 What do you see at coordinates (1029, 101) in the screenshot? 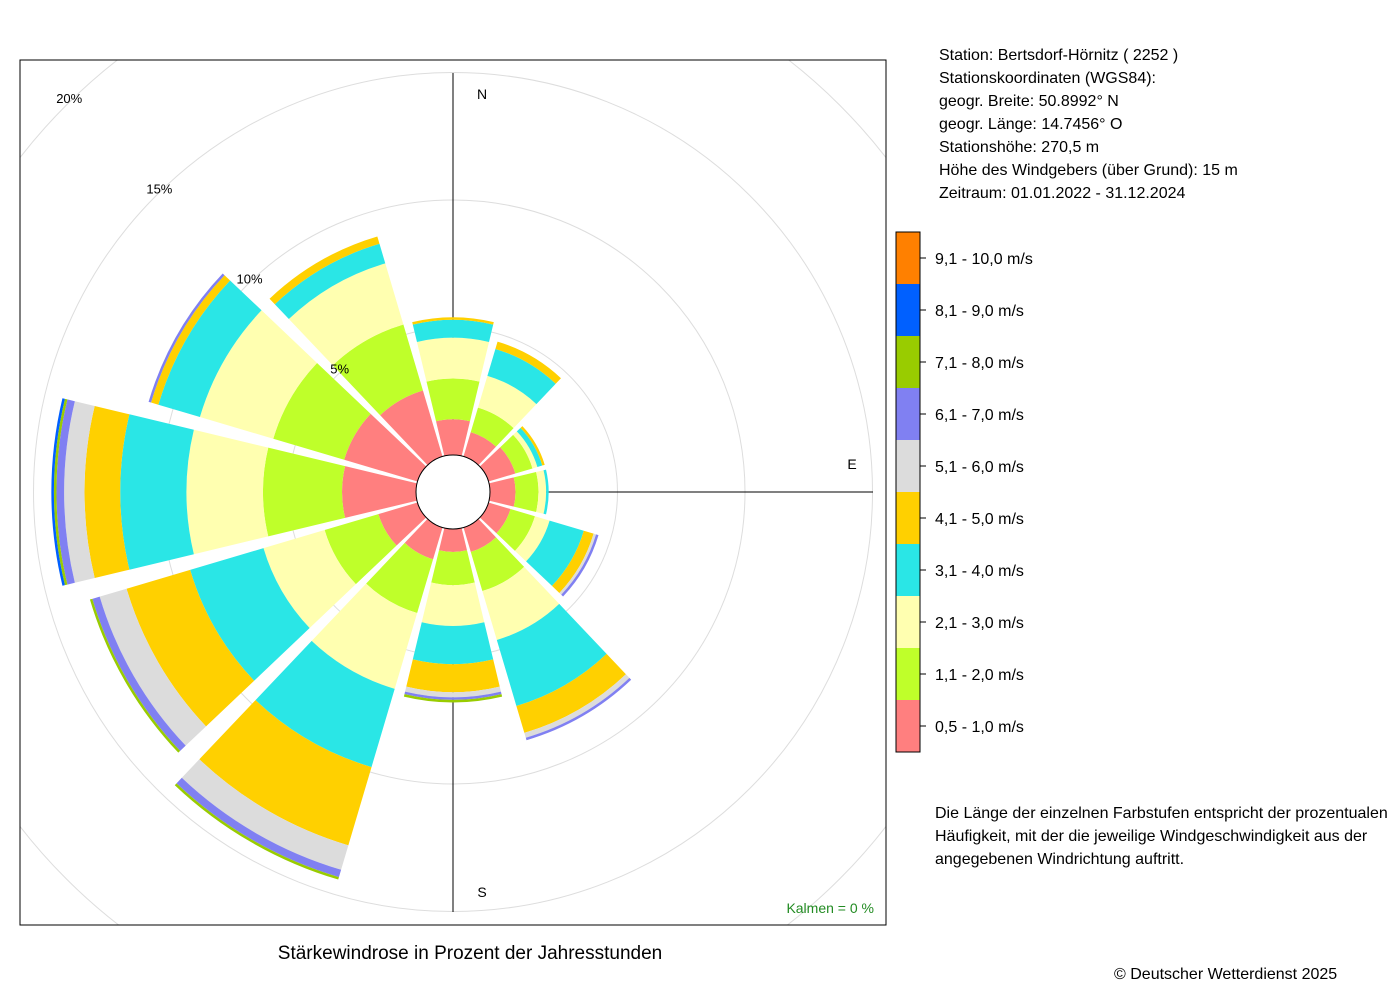
I see `station-latitude: geogr. Breite: 50.8992° N` at bounding box center [1029, 101].